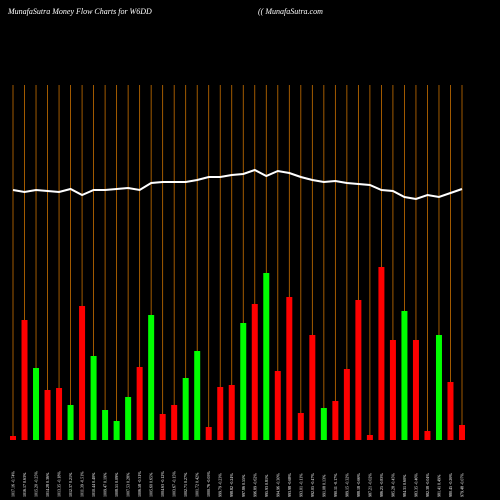  Describe the element at coordinates (231, 485) in the screenshot. I see `x-tick-label: 998.82 -0.24%` at that location.